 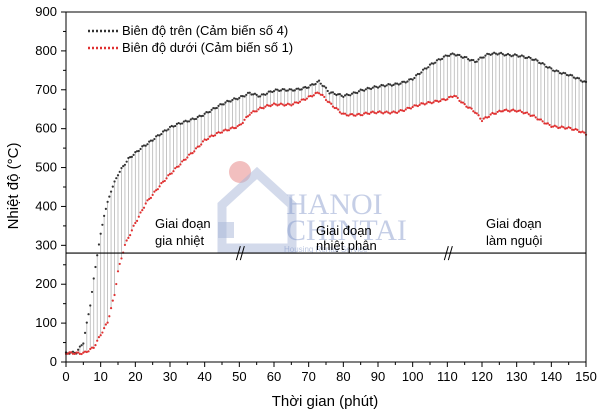 I want to click on phase-1-line-2: gia nhiệt, so click(x=180, y=240).